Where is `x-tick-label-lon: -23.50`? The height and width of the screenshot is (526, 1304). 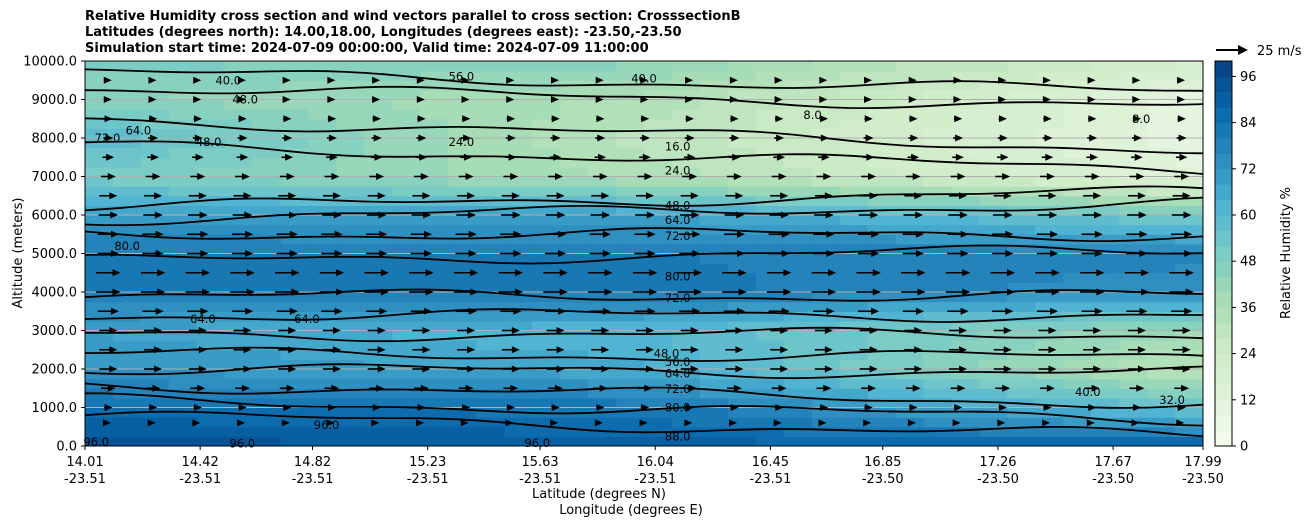
x-tick-label-lon: -23.50 is located at coordinates (1113, 479).